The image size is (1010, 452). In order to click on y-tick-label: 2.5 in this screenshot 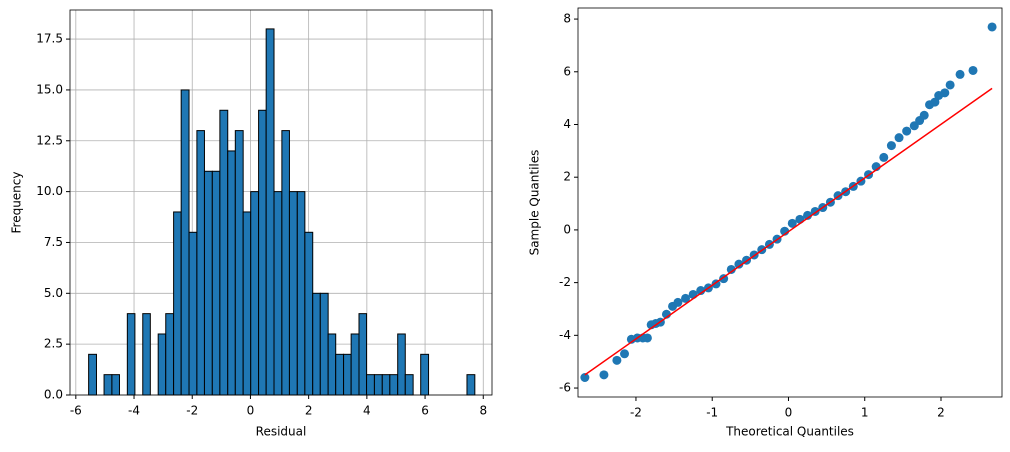, I will do `click(53, 344)`.